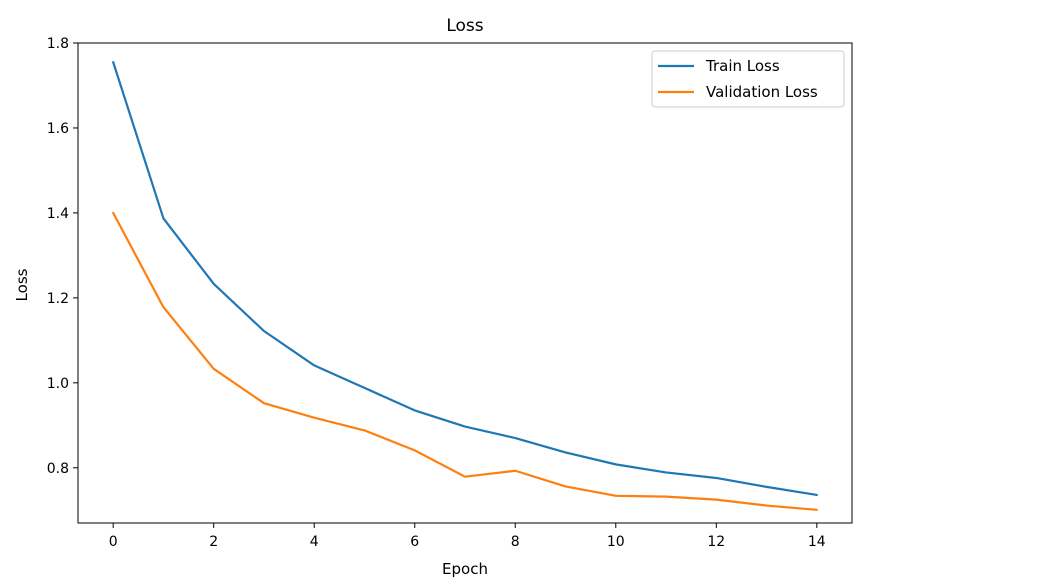 The image size is (1043, 586). What do you see at coordinates (58, 44) in the screenshot?
I see `y-tick-label: 1.8` at bounding box center [58, 44].